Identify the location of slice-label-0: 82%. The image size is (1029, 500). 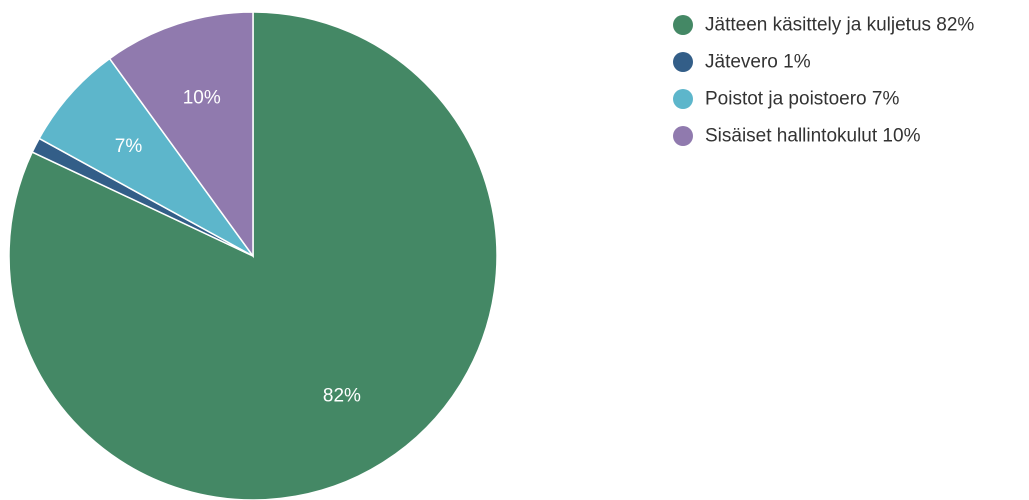
(342, 396).